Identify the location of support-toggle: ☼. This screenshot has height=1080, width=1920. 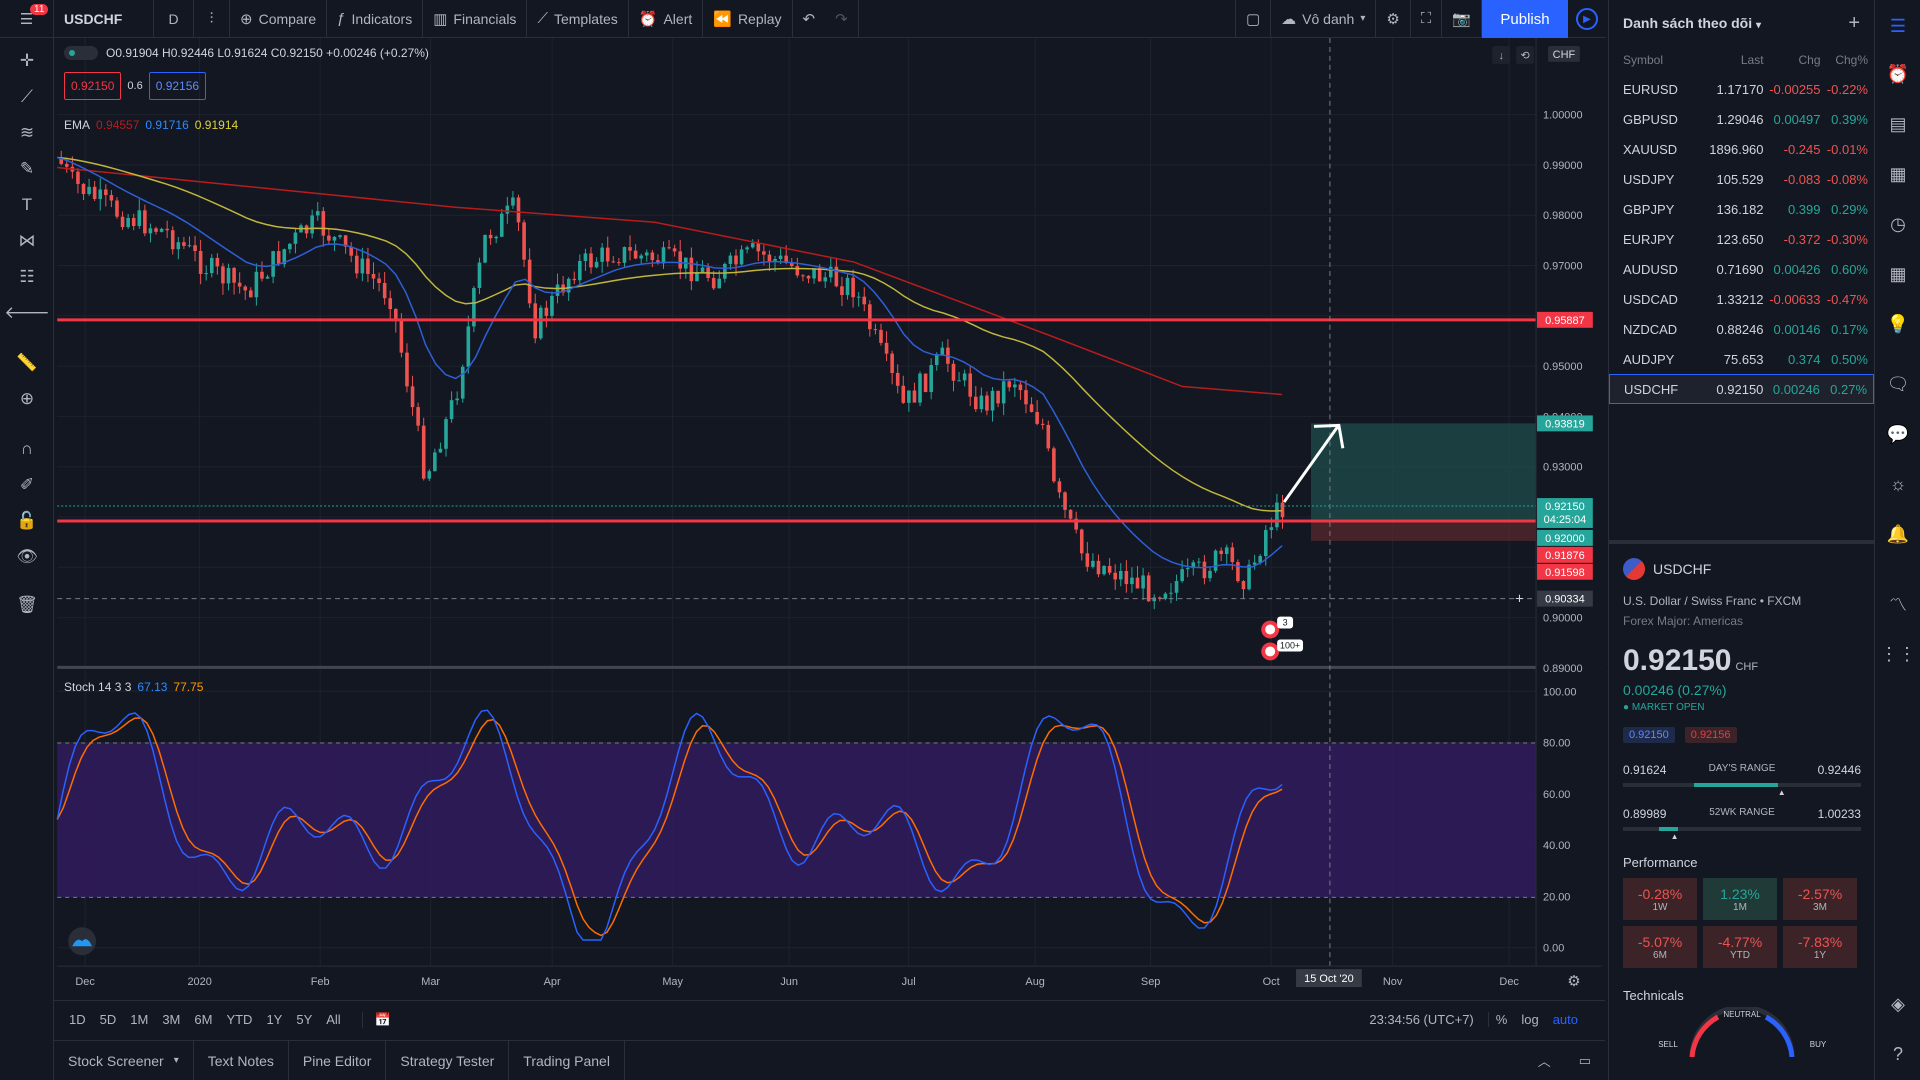
(1897, 484).